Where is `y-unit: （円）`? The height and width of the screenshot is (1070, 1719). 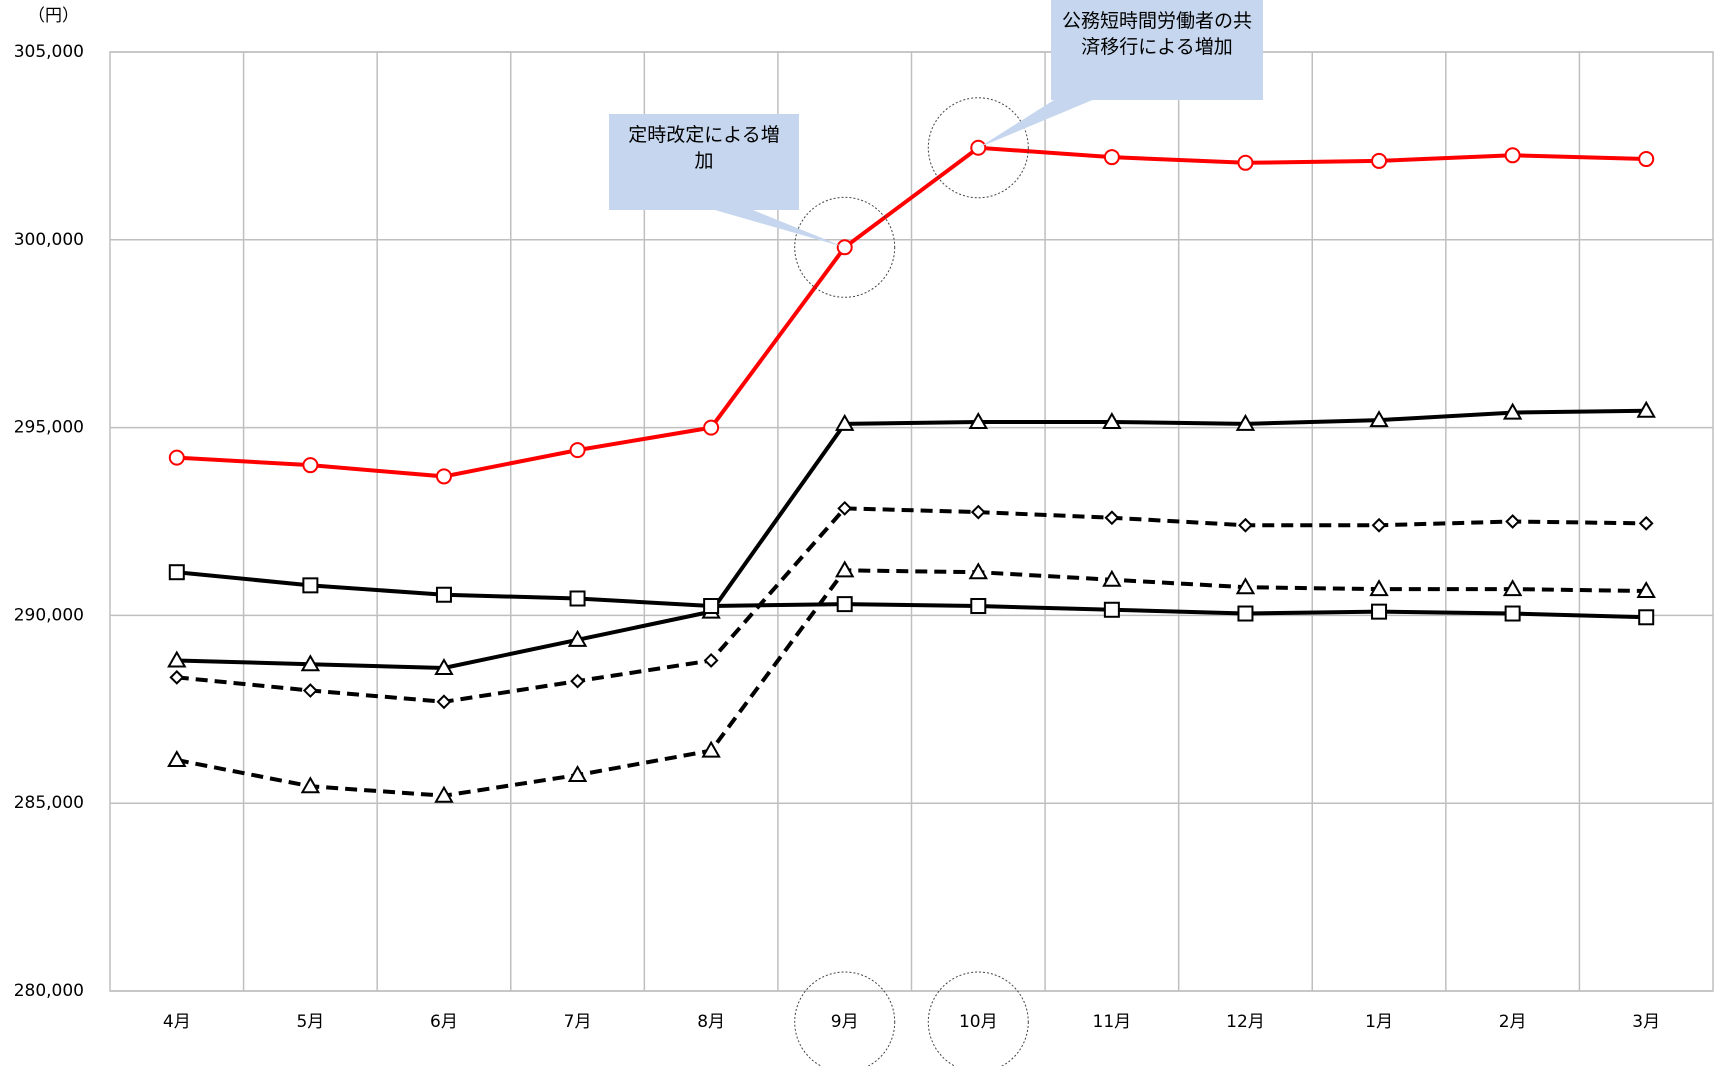 y-unit: （円） is located at coordinates (53, 16).